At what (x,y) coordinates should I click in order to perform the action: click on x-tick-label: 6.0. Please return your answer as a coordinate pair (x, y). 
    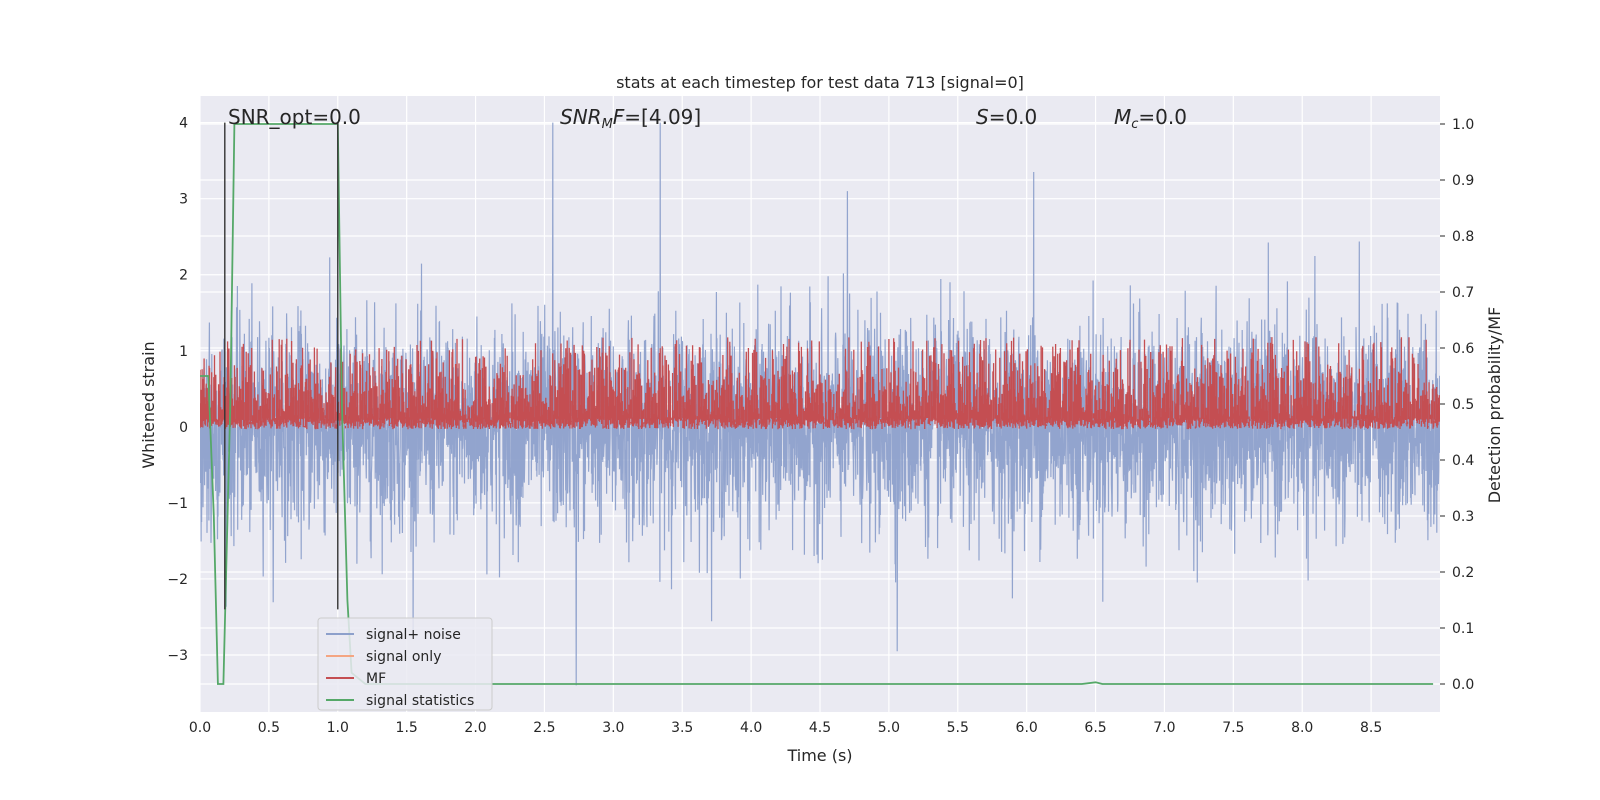
    Looking at the image, I should click on (1027, 728).